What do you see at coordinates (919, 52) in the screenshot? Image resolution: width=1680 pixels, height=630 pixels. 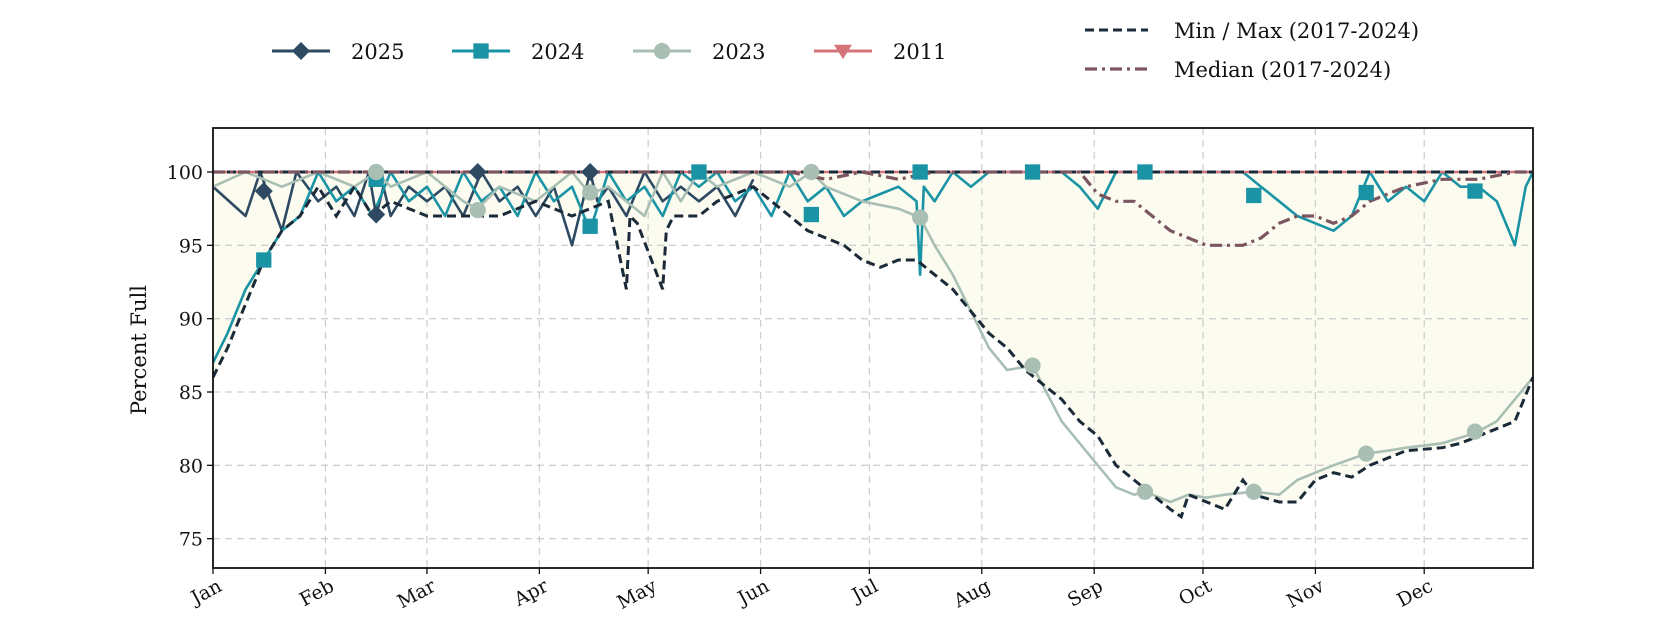 I see `legend-label: 2011` at bounding box center [919, 52].